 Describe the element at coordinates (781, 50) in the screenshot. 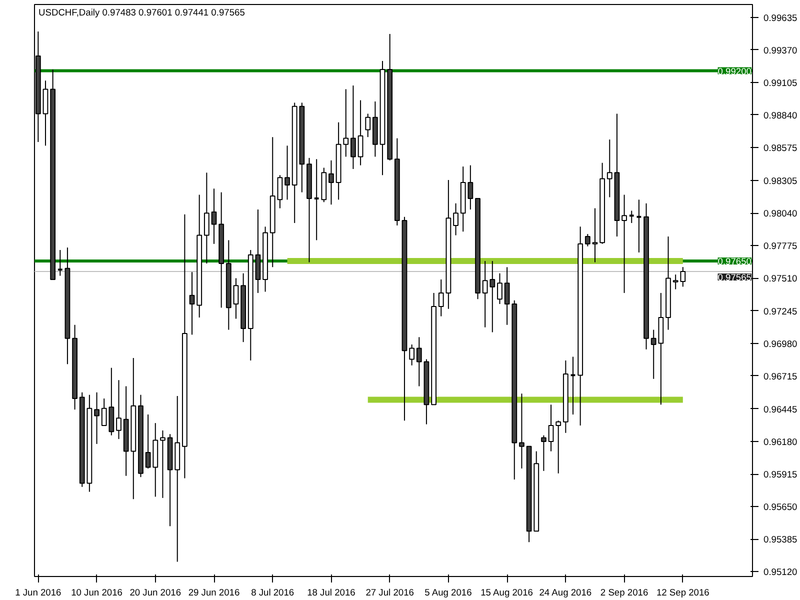

I see `y-tick-label: 0.99370` at that location.